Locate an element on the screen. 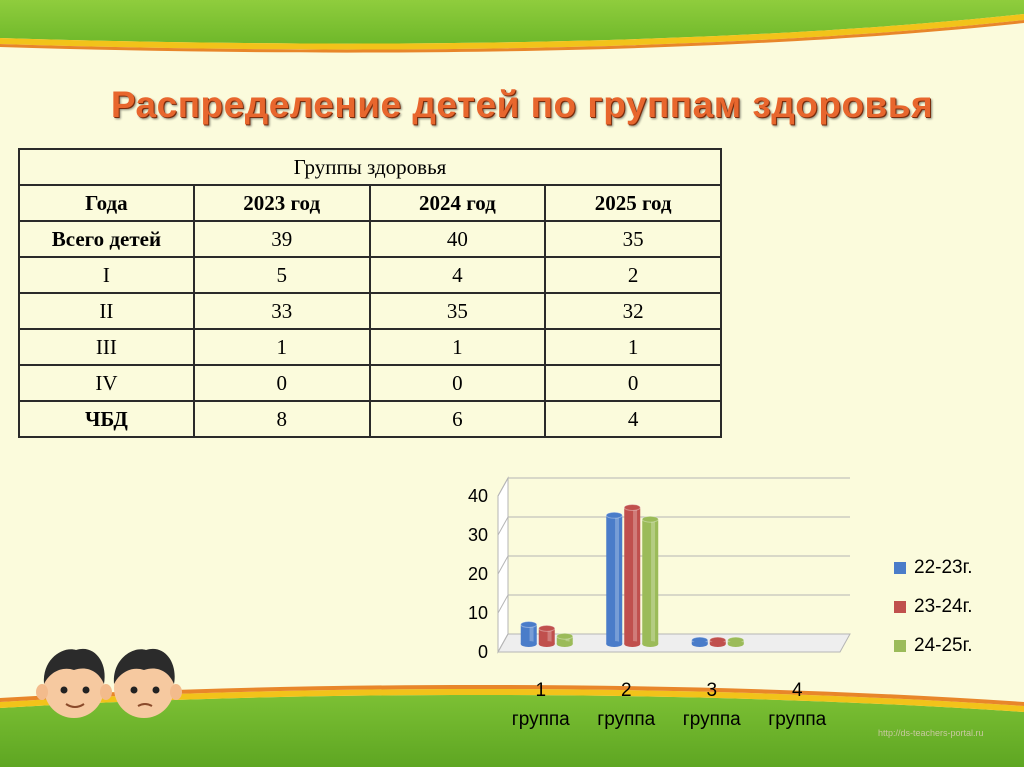  category-number: 4 is located at coordinates (797, 690).